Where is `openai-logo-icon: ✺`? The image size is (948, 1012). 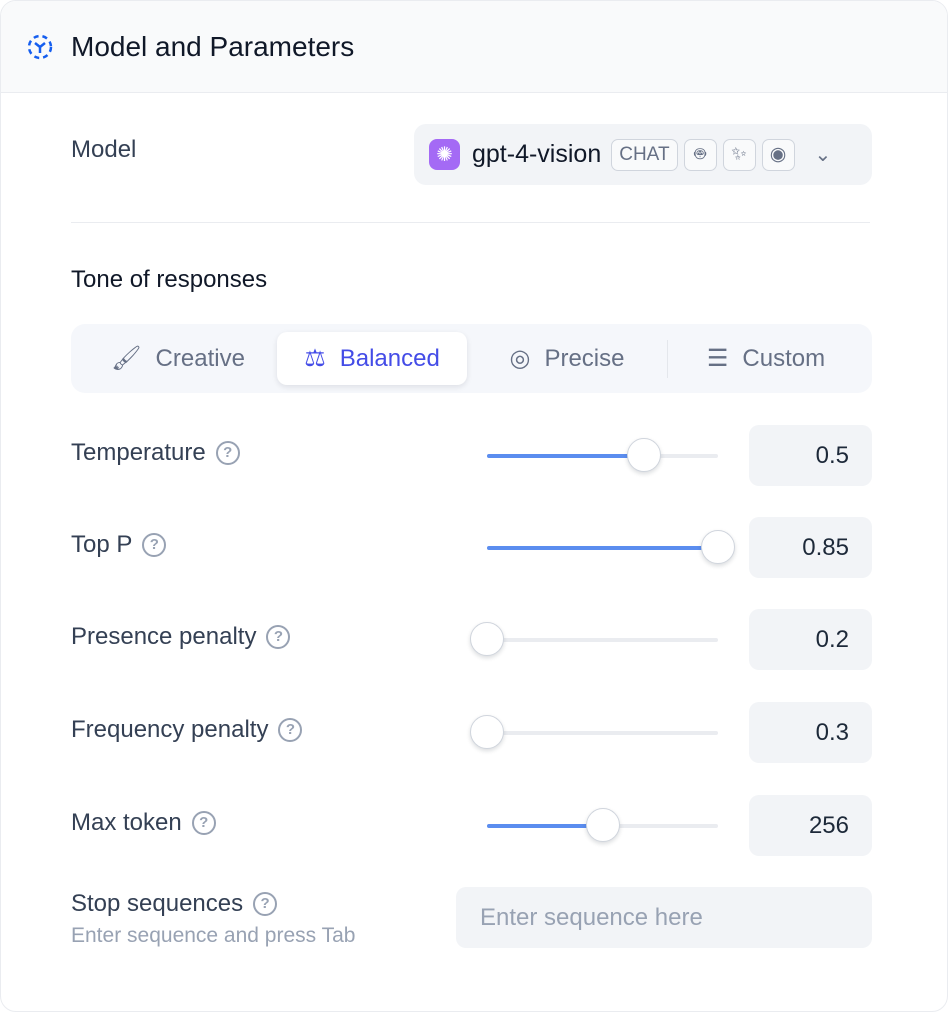 openai-logo-icon: ✺ is located at coordinates (444, 154).